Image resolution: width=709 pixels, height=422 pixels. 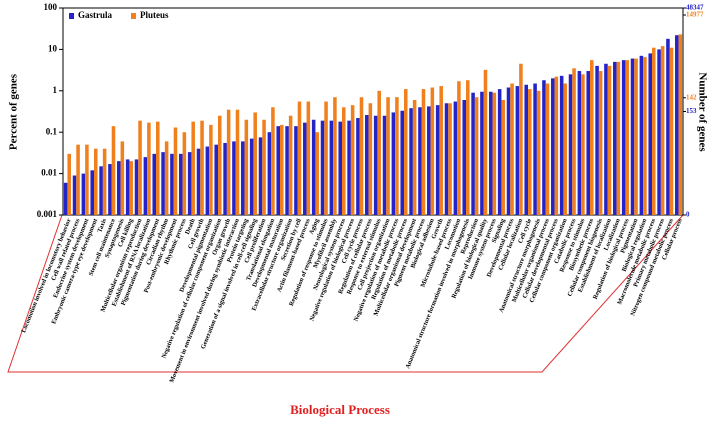 I want to click on y2-tick-label: 142, so click(x=691, y=97).